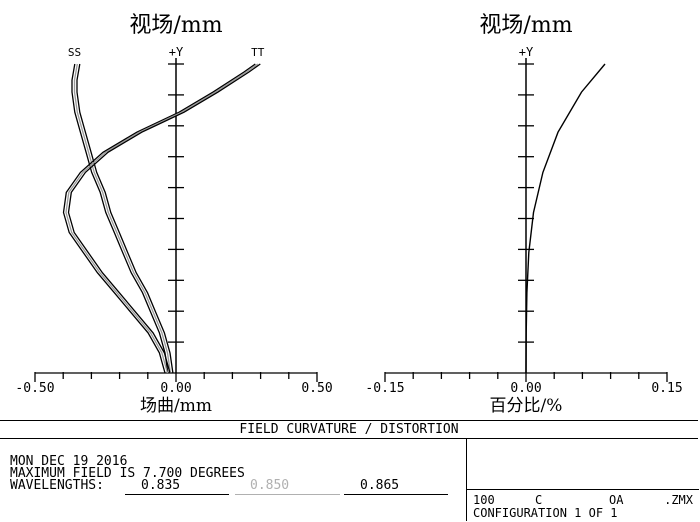  I want to click on date-text: MON DEC 19 2016, so click(69, 461).